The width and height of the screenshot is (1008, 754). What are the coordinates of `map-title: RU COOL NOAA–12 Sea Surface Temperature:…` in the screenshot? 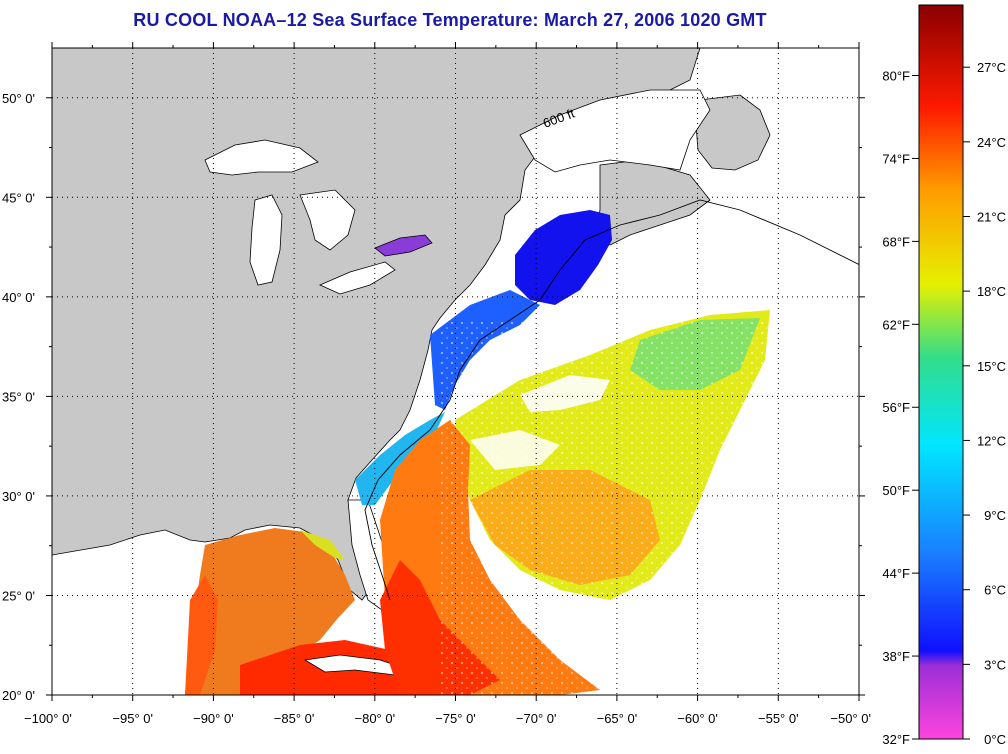 It's located at (450, 20).